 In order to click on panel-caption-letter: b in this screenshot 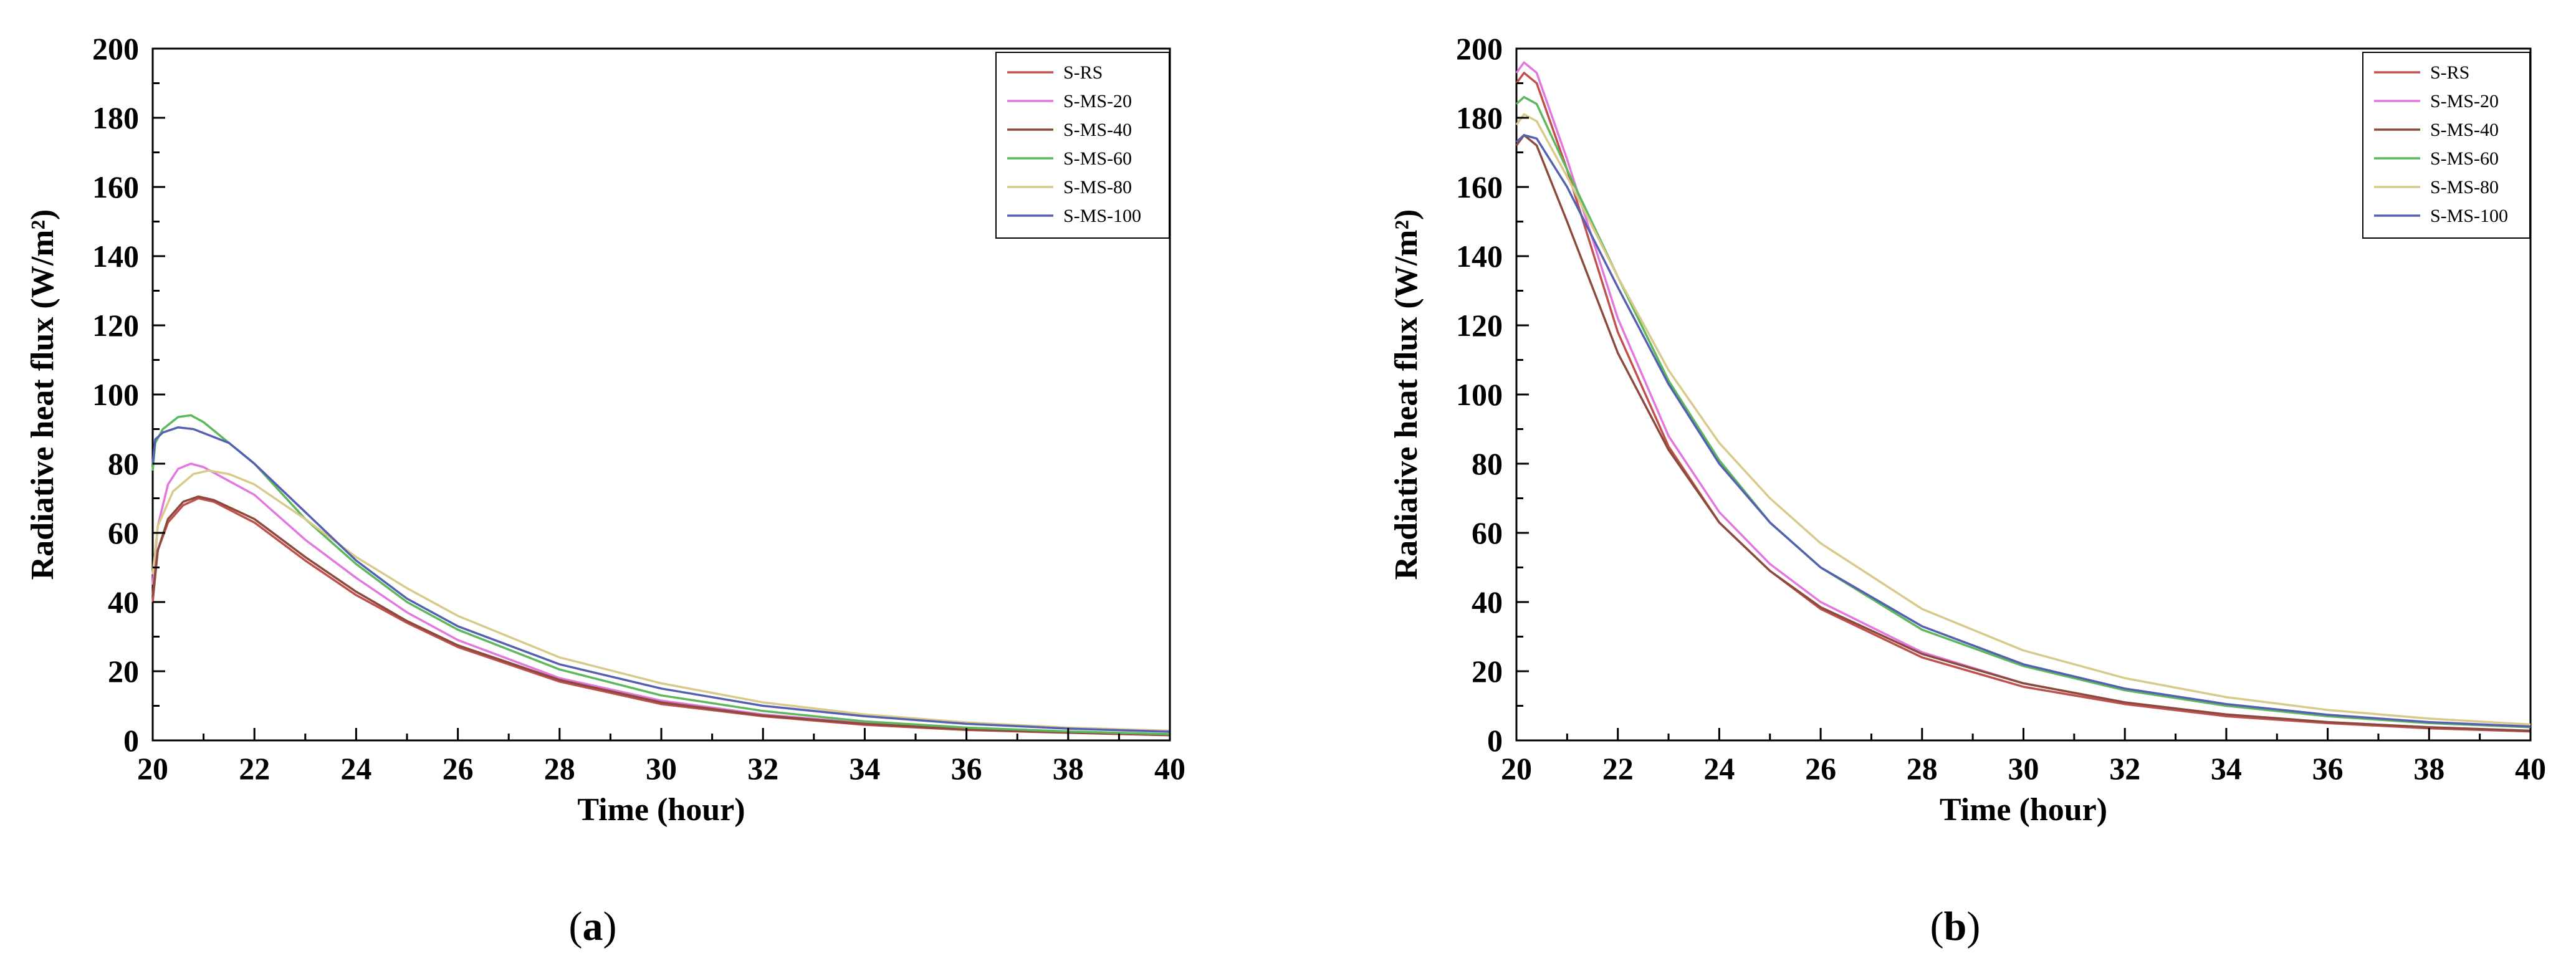, I will do `click(1955, 926)`.